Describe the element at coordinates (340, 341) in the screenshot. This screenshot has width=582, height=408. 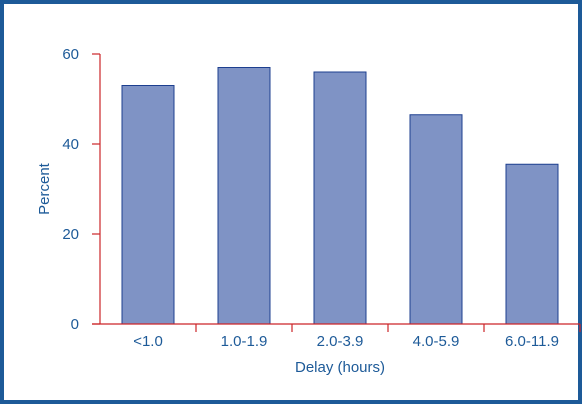
I see `x-category-label-2: 2.0-3.9` at that location.